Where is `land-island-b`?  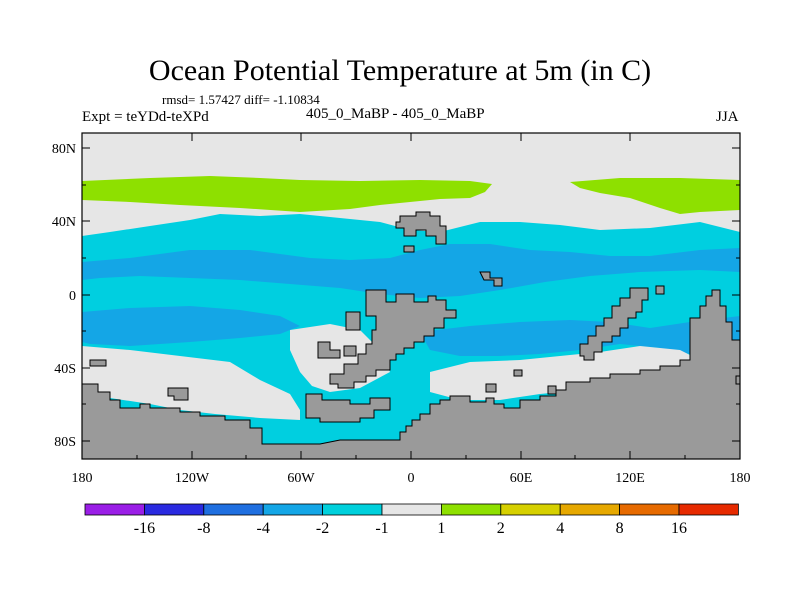 land-island-b is located at coordinates (329, 350).